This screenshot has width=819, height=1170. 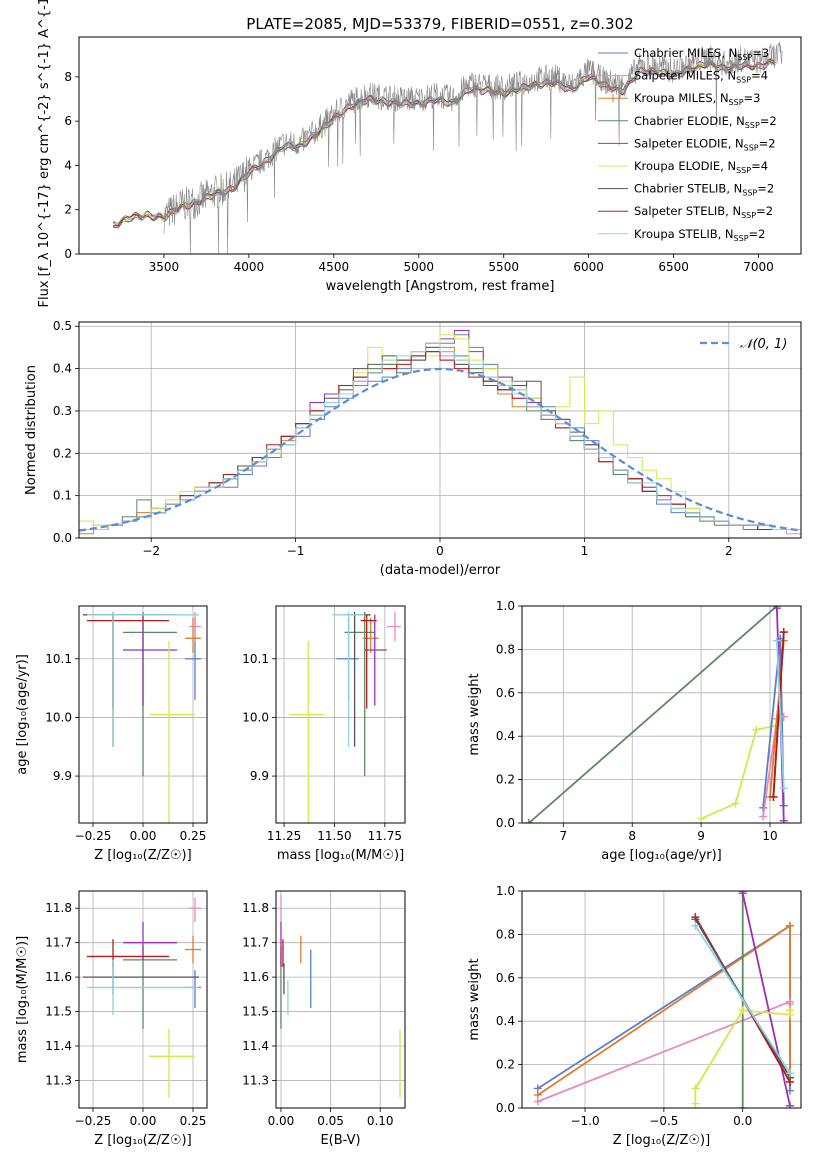 What do you see at coordinates (68, 165) in the screenshot?
I see `y-tick-label: 4` at bounding box center [68, 165].